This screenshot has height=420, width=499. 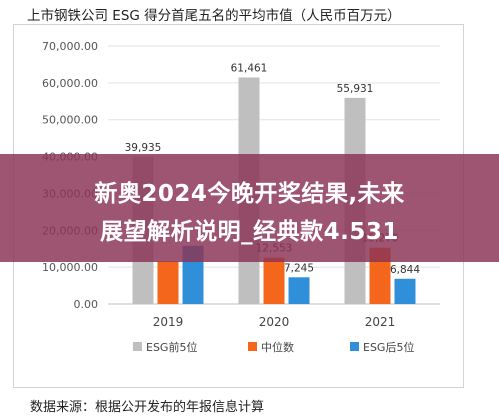 I want to click on chart-title: 上市钢铁公司 ESG 得分首尾五名的平均市值（人民币百万元）, so click(x=214, y=16).